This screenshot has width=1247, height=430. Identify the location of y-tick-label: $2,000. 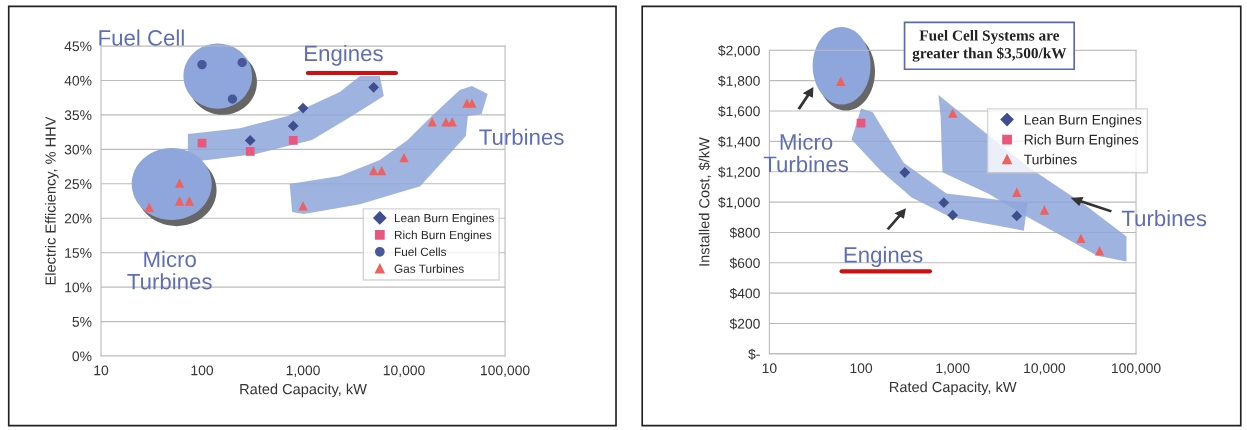
(739, 51).